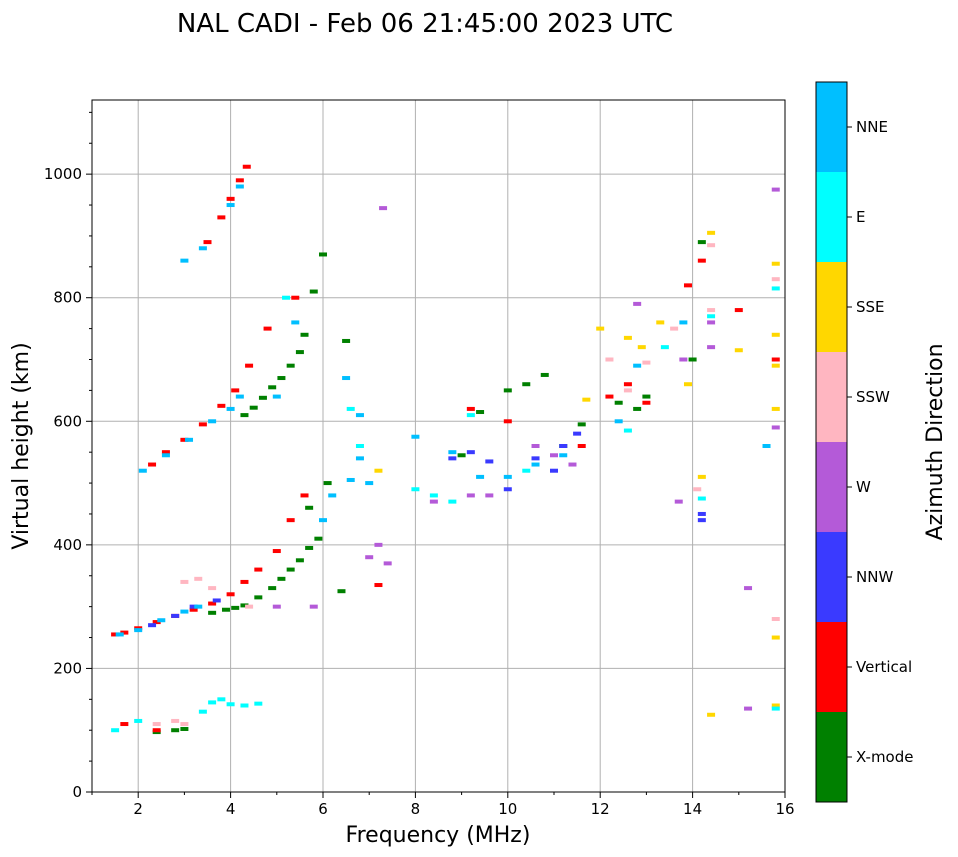 This screenshot has height=857, width=958. Describe the element at coordinates (425, 24) in the screenshot. I see `chart-title: NAL CADI - Feb 06 21:45:00 2023 UTC` at that location.